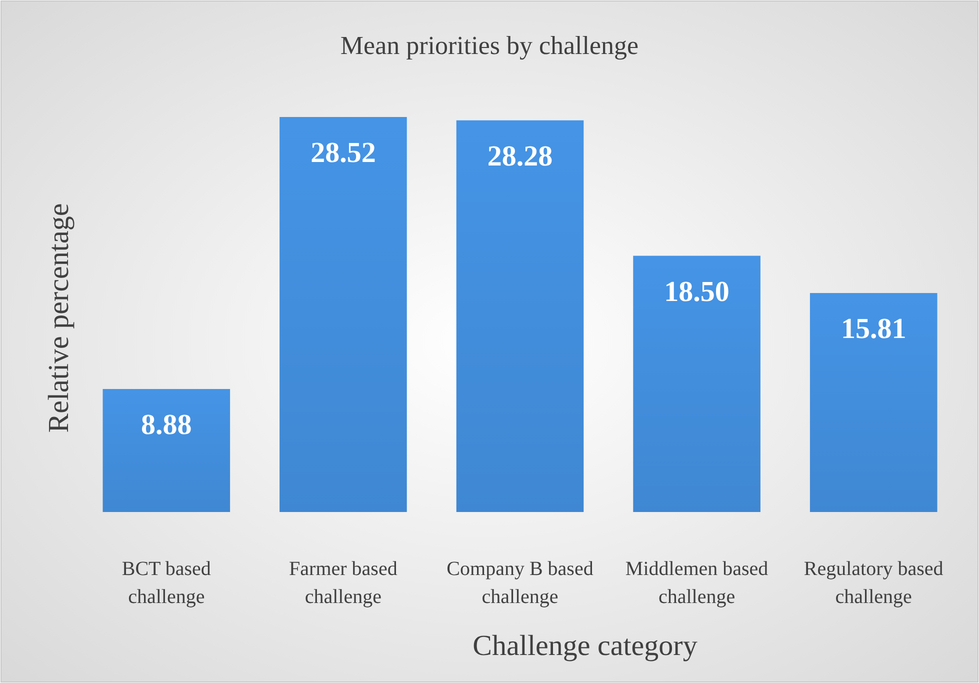 The width and height of the screenshot is (979, 683). What do you see at coordinates (696, 583) in the screenshot?
I see `x-tick-label: Middlemen based challenge` at bounding box center [696, 583].